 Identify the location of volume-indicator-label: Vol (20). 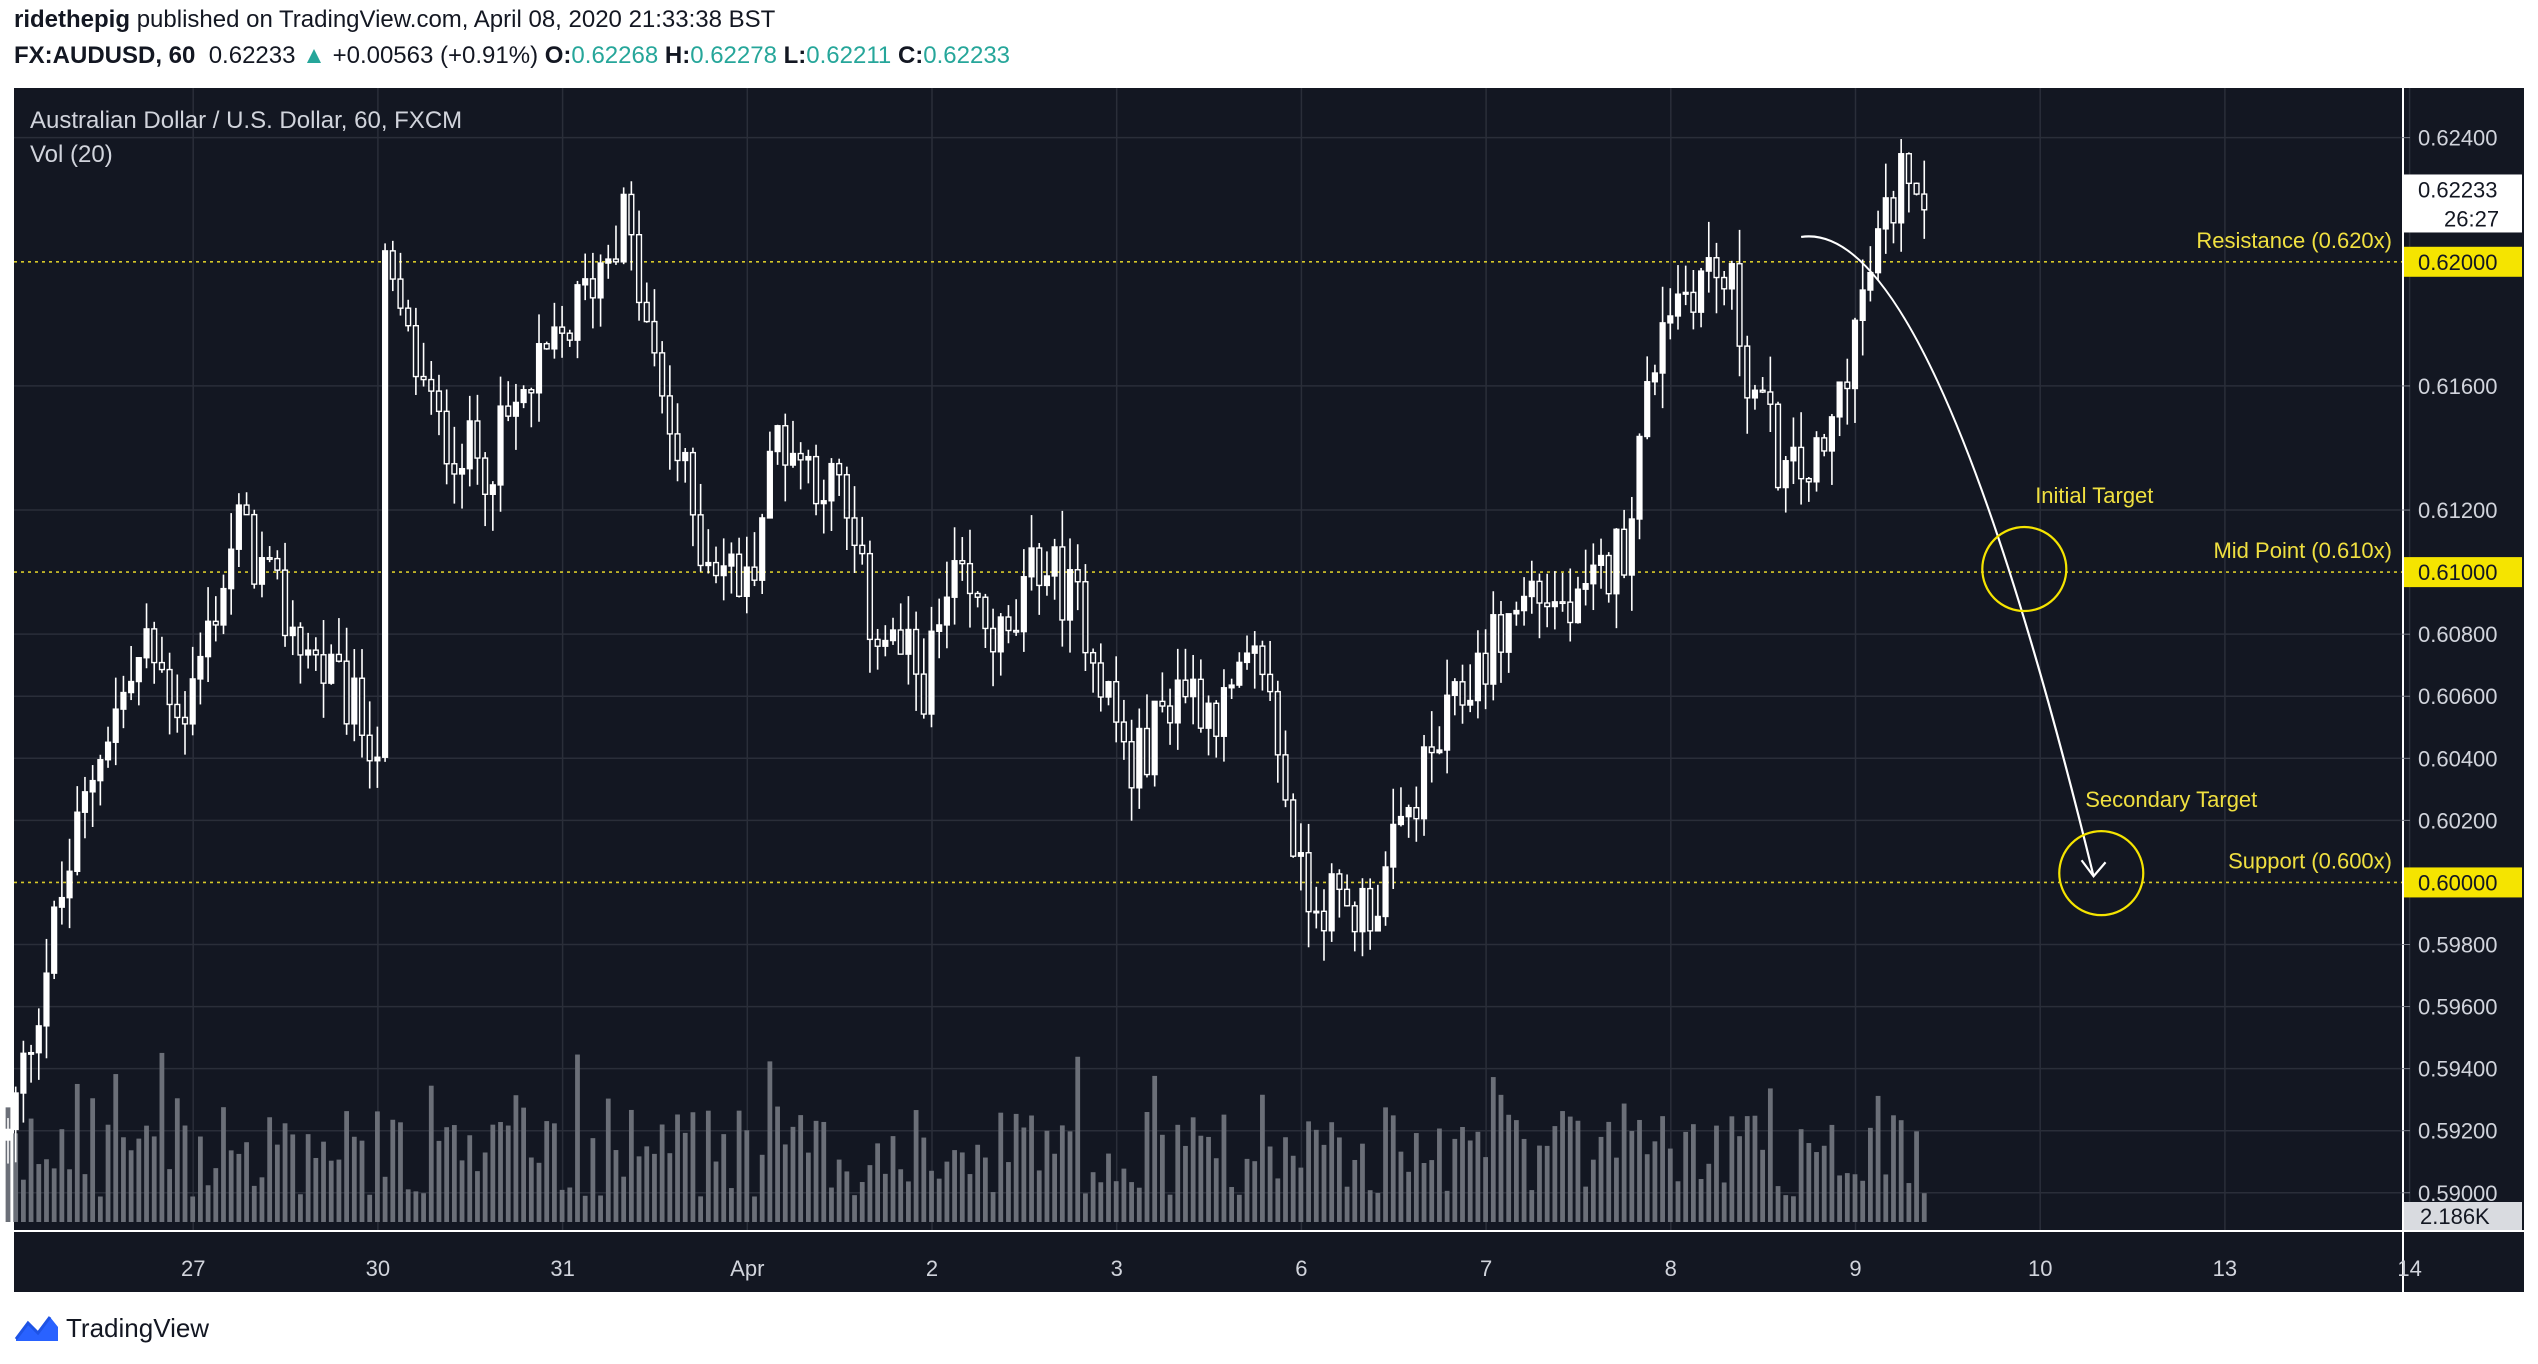
(71, 154).